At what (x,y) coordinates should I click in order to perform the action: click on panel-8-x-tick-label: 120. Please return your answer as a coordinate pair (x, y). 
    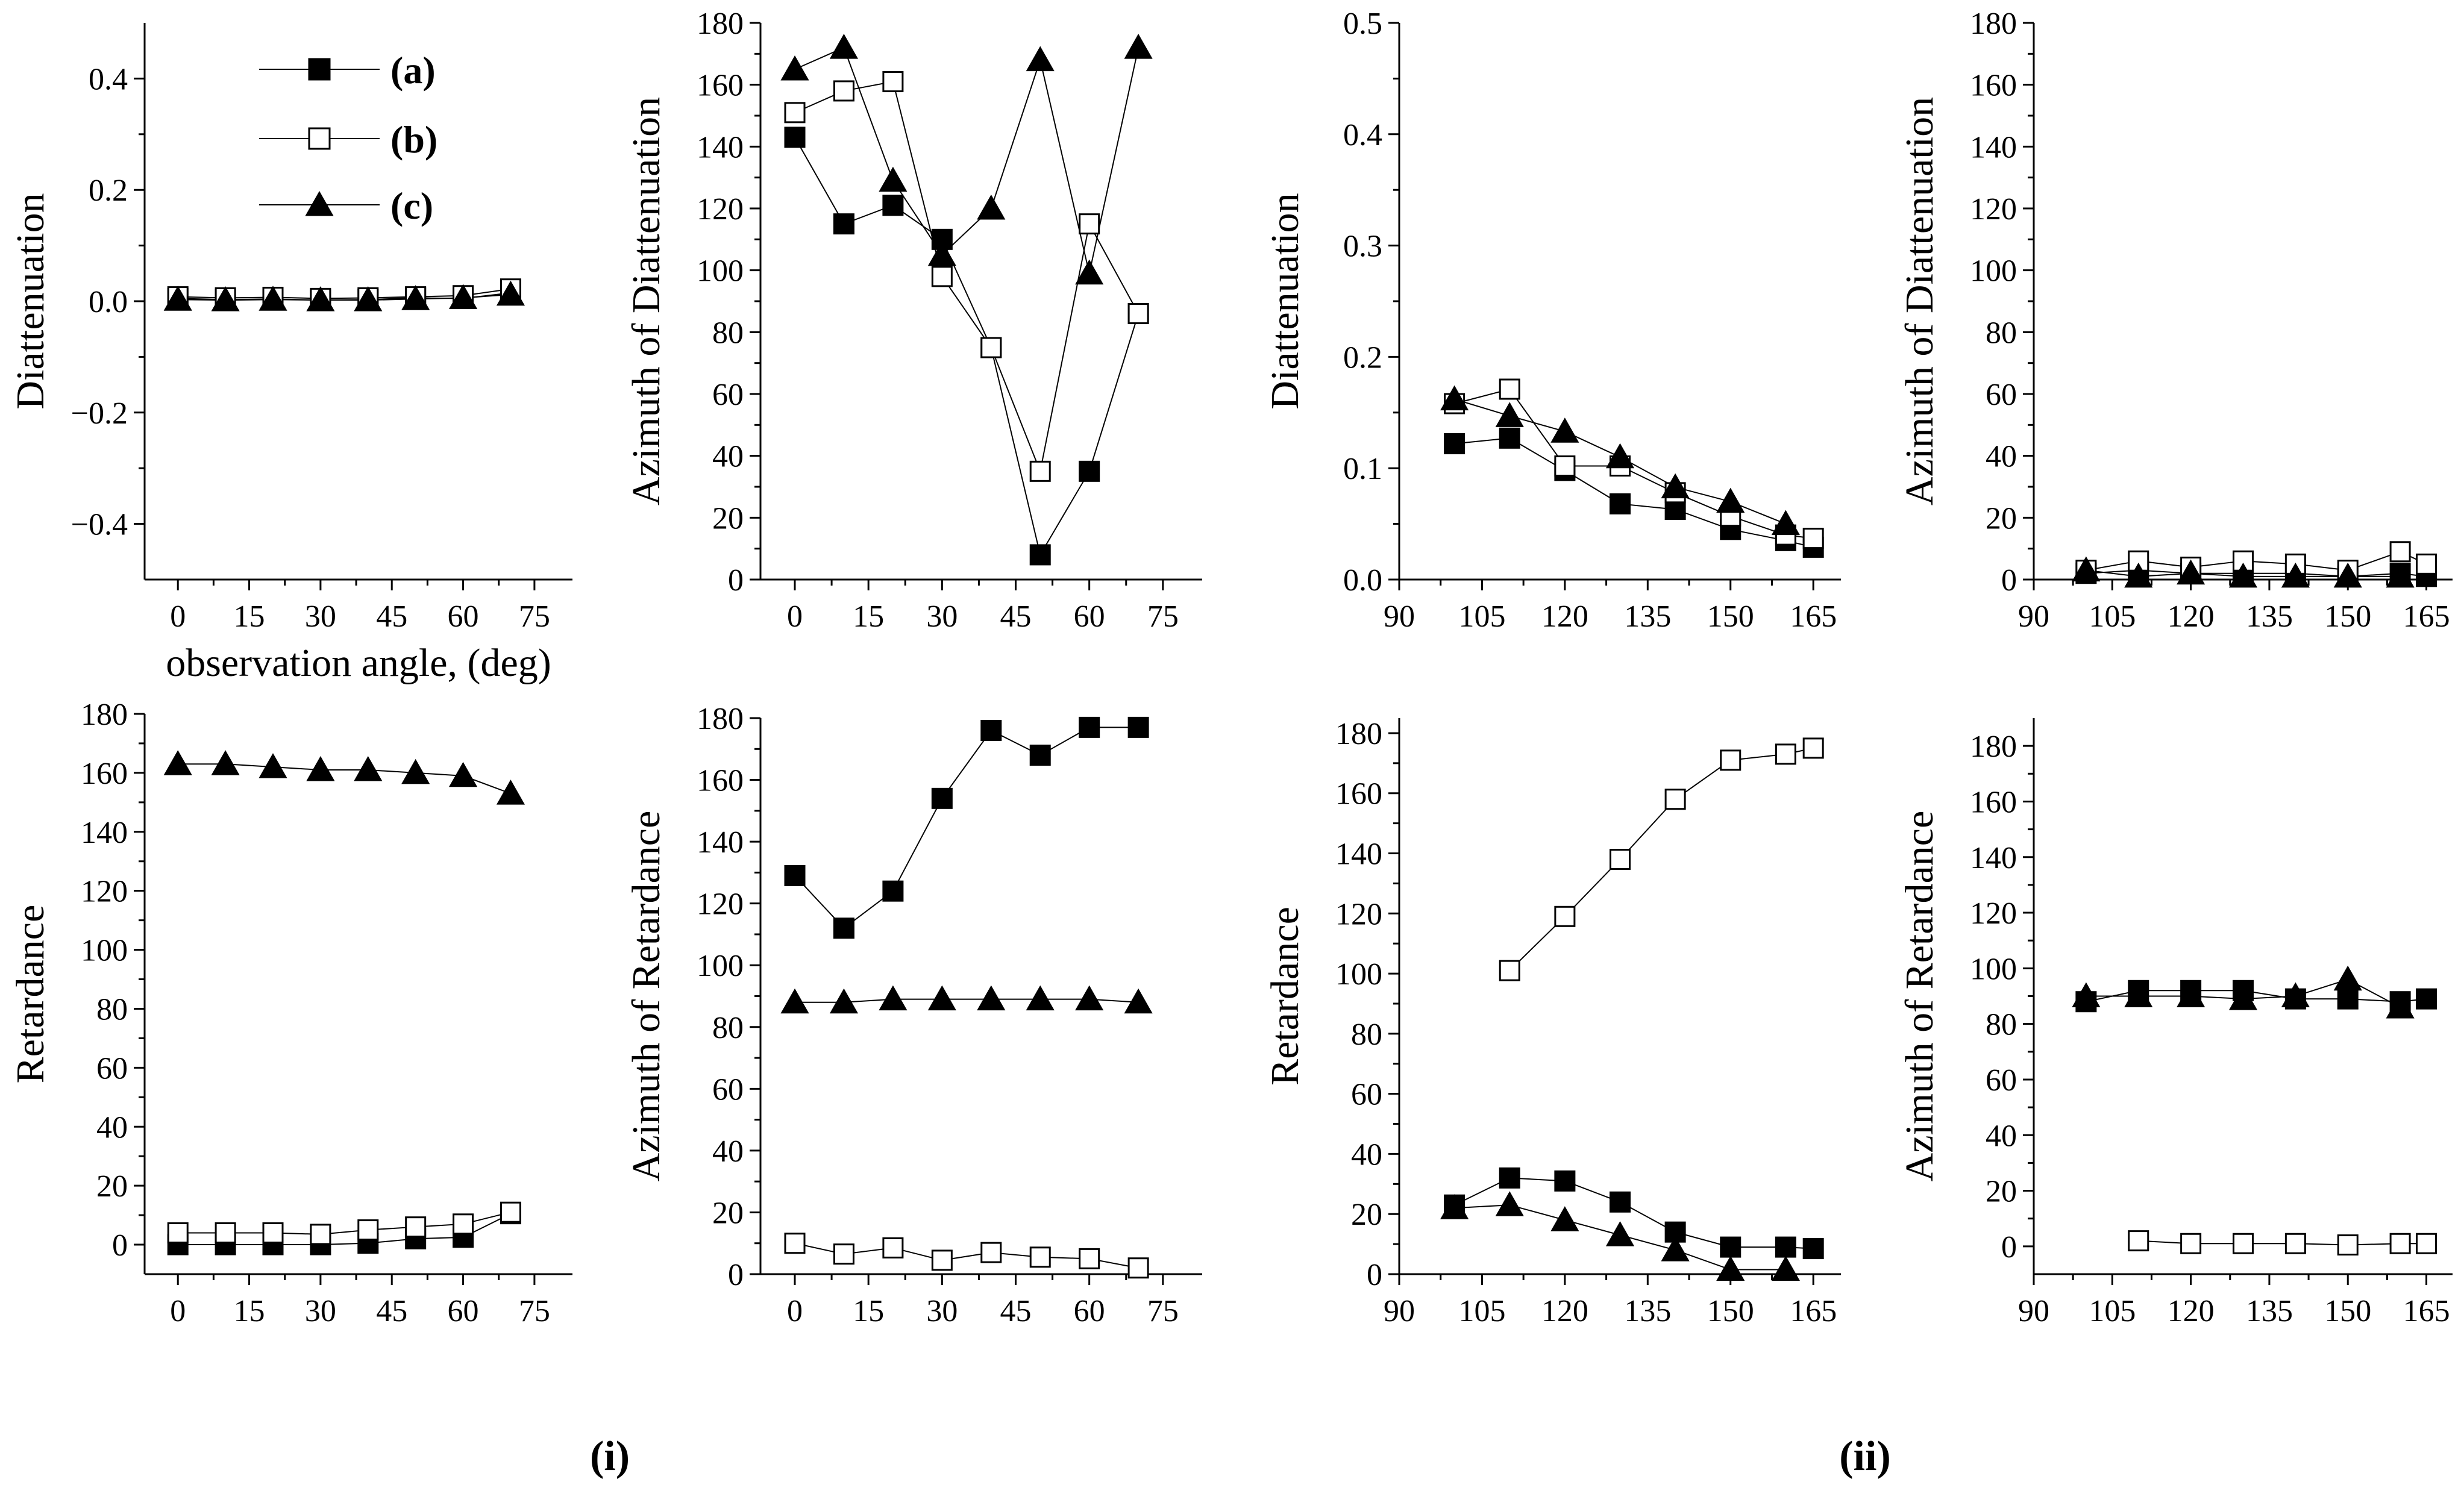
    Looking at the image, I should click on (2191, 1311).